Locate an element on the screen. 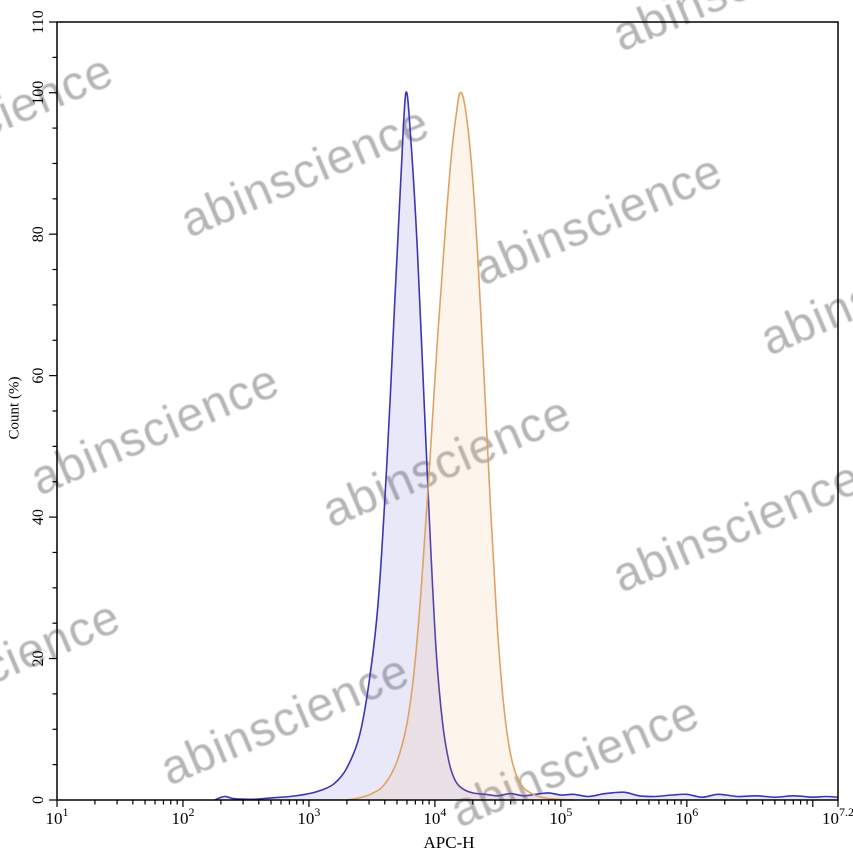  x-tick-label: 10⁶ is located at coordinates (686, 816).